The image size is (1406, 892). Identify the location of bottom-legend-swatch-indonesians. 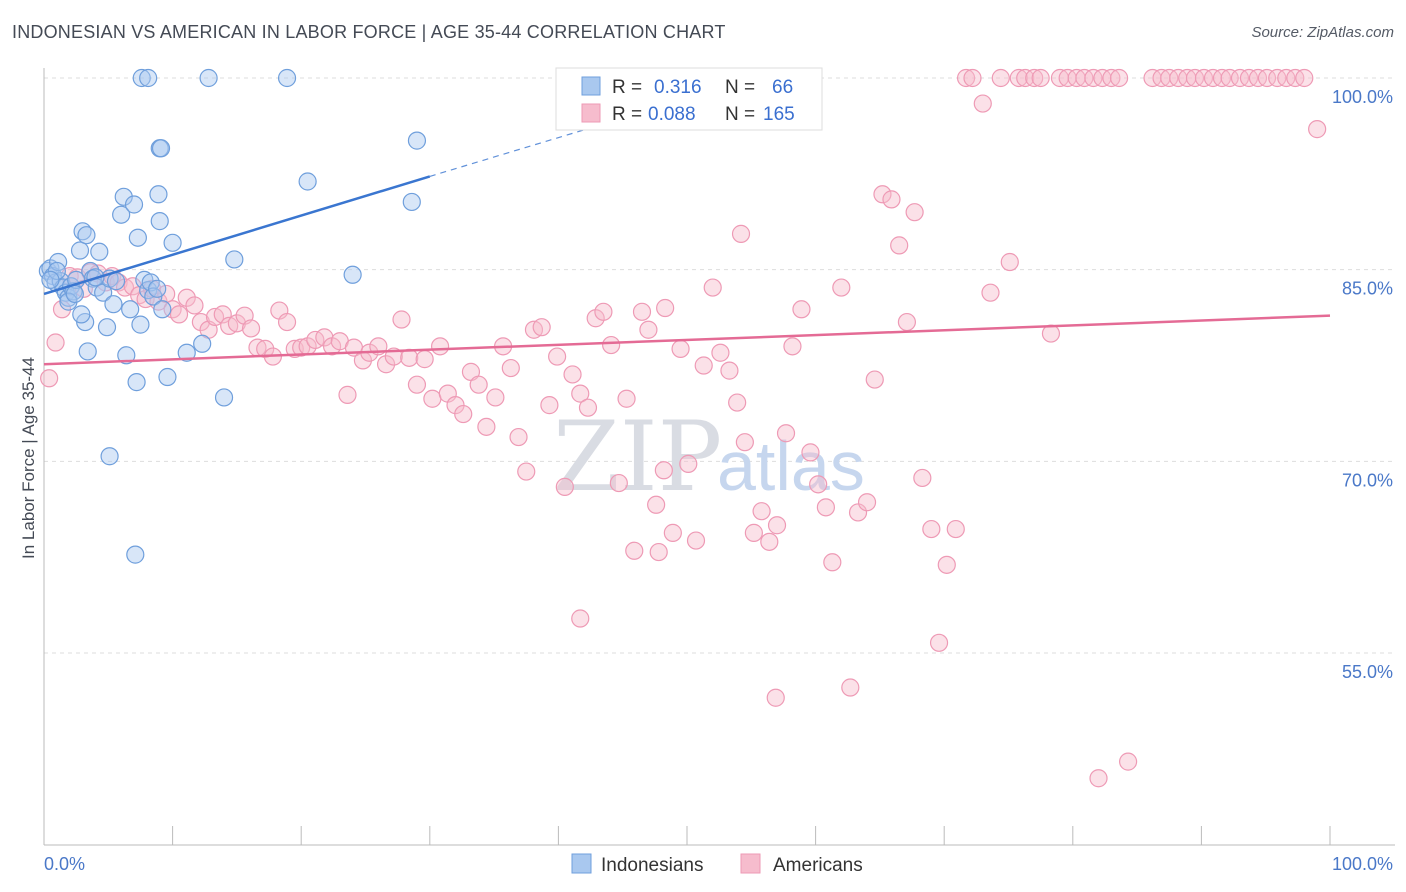
(581, 863).